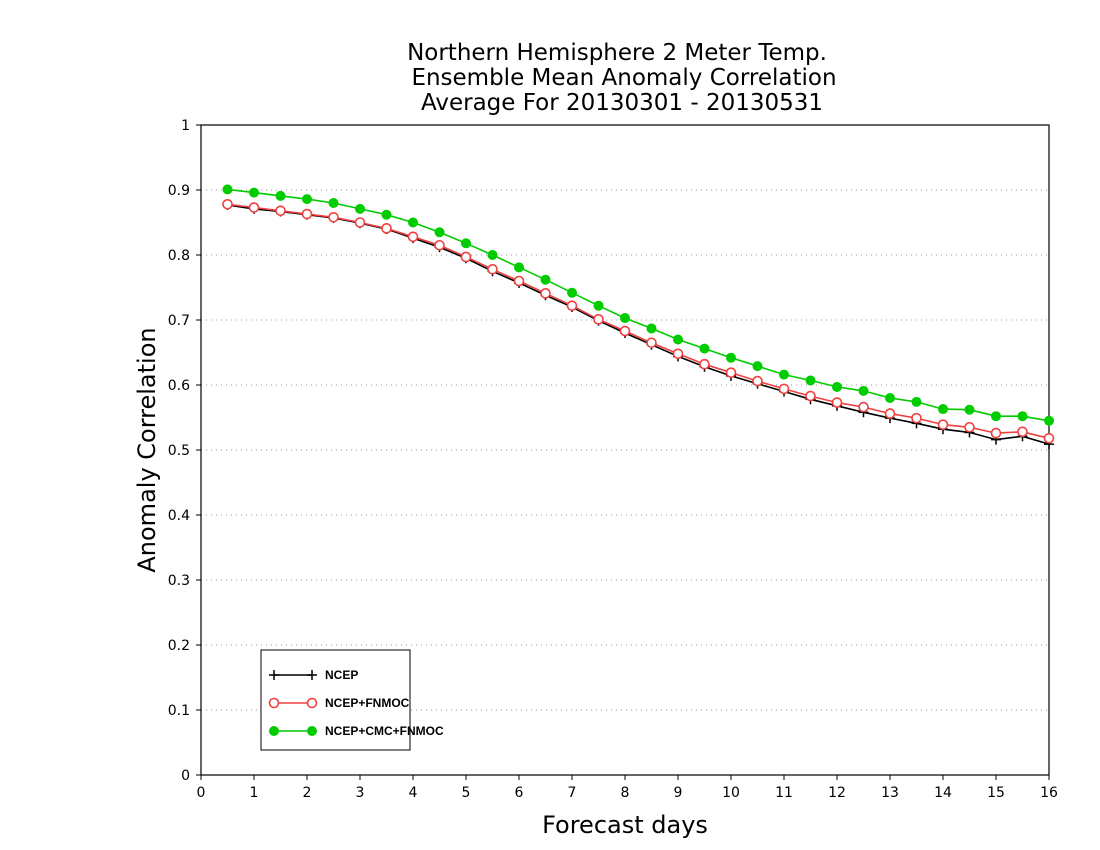 This screenshot has height=850, width=1100. What do you see at coordinates (519, 793) in the screenshot?
I see `x-tick-label: 6` at bounding box center [519, 793].